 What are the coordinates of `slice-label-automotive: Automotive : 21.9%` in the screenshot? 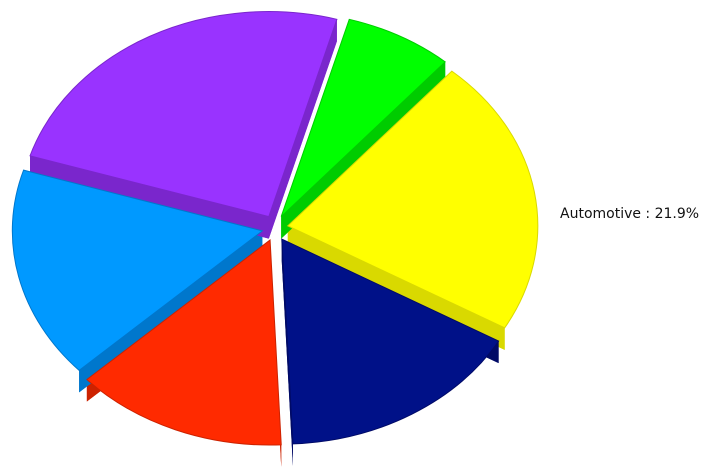 It's located at (629, 214).